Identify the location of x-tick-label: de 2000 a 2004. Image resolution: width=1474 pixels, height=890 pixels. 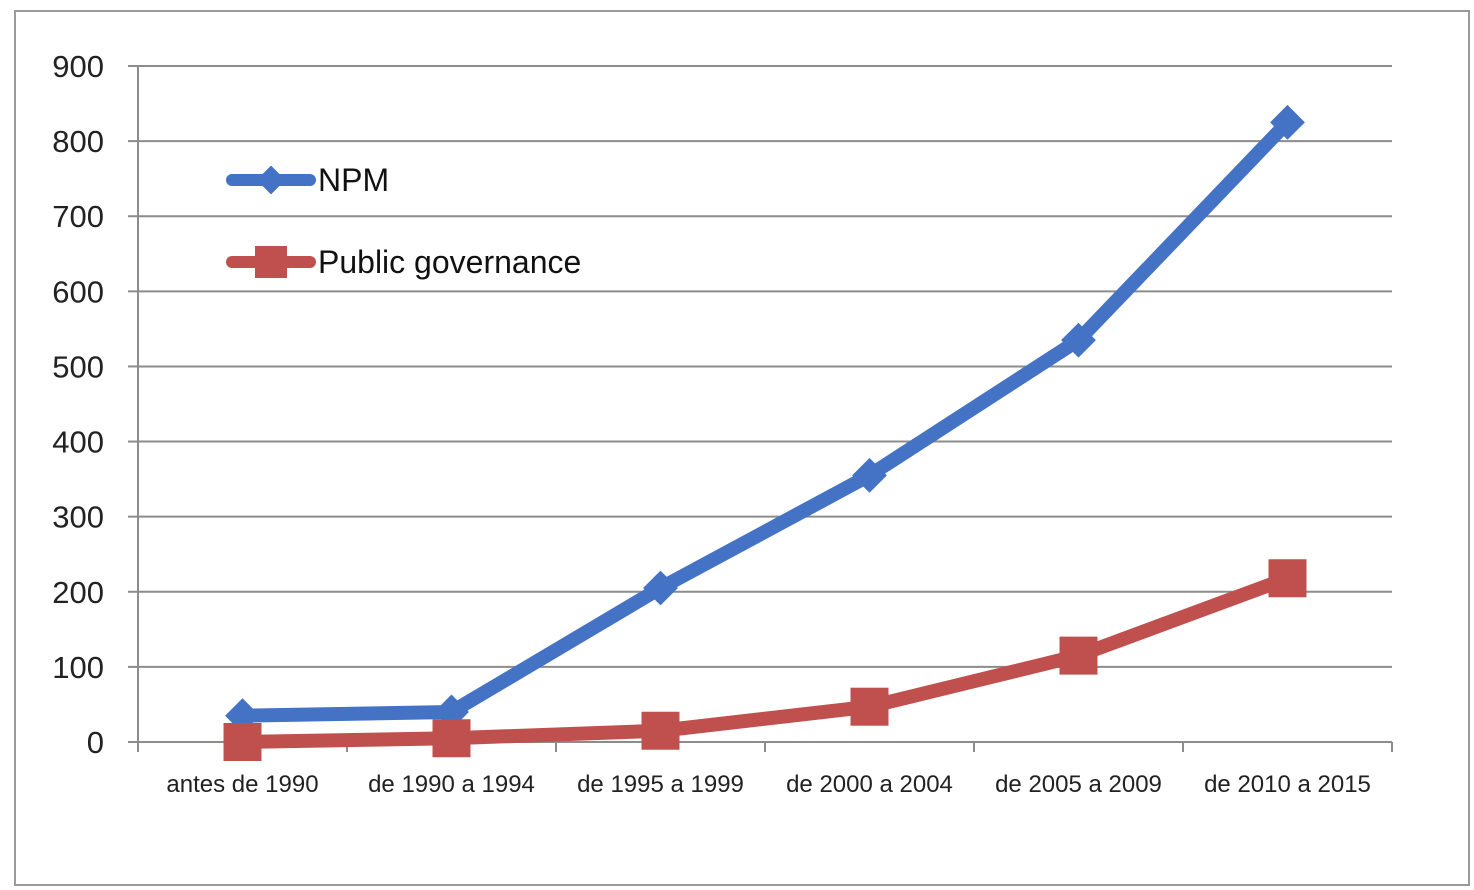
(869, 784).